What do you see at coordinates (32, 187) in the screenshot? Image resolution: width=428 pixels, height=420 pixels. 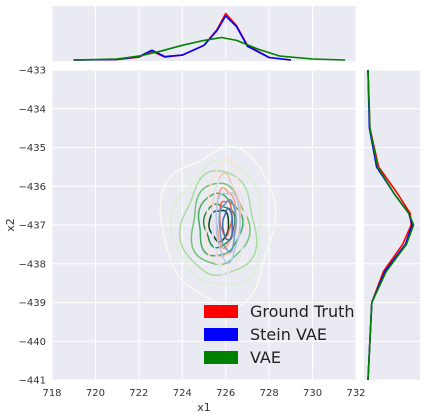 I see `y-tick-label: −436` at bounding box center [32, 187].